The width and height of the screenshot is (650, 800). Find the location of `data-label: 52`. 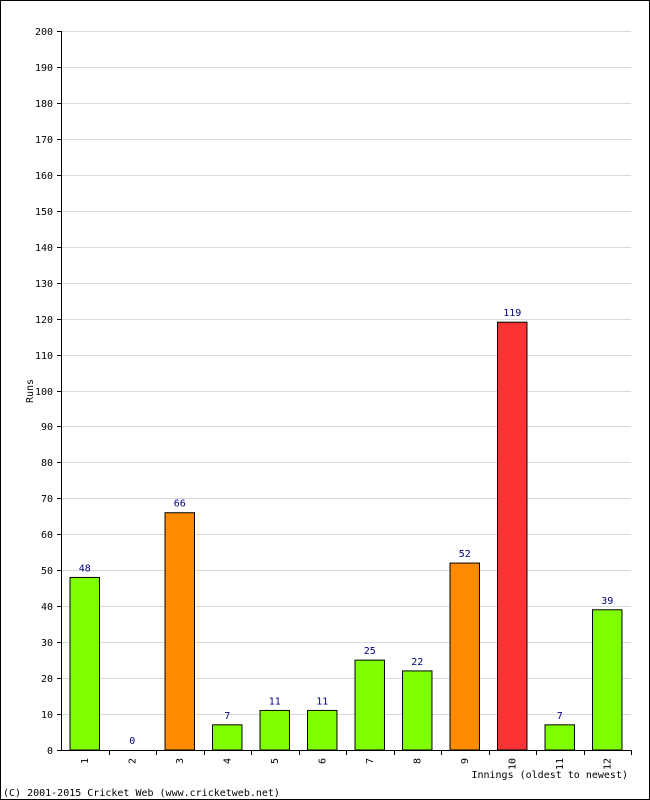

data-label: 52 is located at coordinates (465, 554).